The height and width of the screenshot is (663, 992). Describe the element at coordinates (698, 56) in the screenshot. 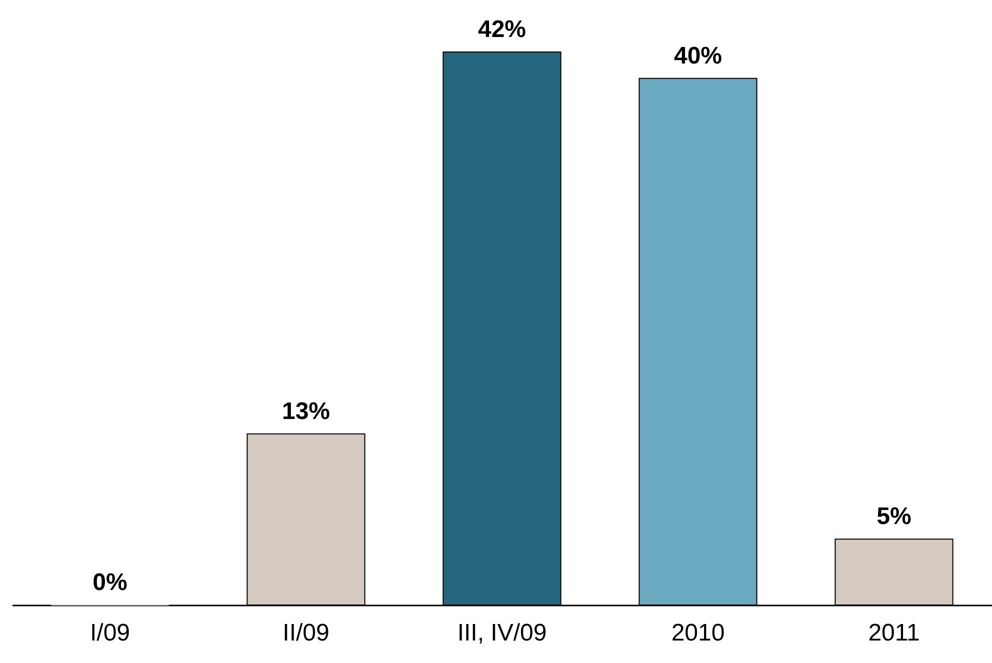

I see `data-label: 40%` at that location.